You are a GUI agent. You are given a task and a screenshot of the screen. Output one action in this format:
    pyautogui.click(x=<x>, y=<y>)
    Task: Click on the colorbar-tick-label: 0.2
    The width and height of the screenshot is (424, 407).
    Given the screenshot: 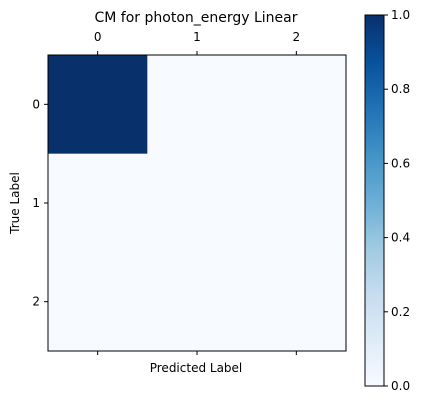 What is the action you would take?
    pyautogui.click(x=400, y=312)
    